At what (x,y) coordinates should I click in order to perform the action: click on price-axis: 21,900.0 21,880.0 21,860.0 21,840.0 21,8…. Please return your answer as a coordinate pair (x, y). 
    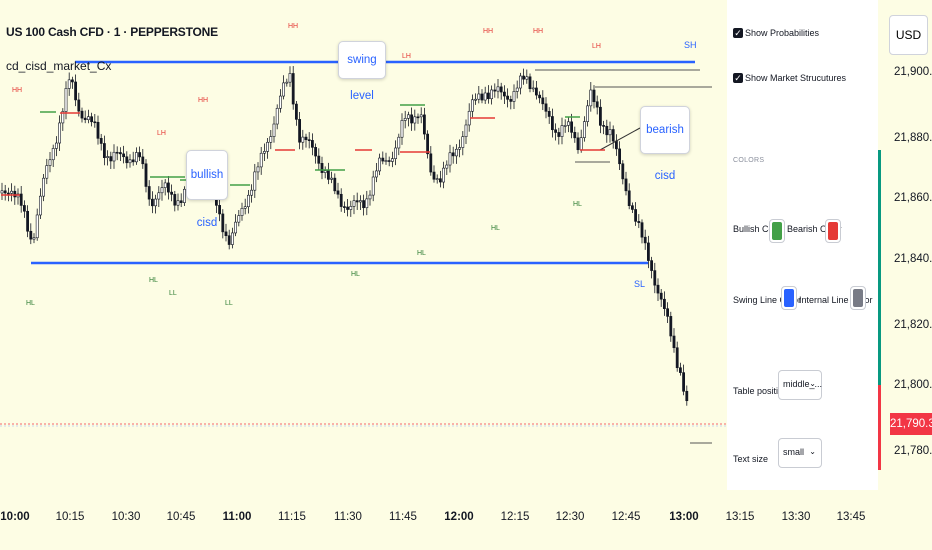
    Looking at the image, I should click on (905, 245).